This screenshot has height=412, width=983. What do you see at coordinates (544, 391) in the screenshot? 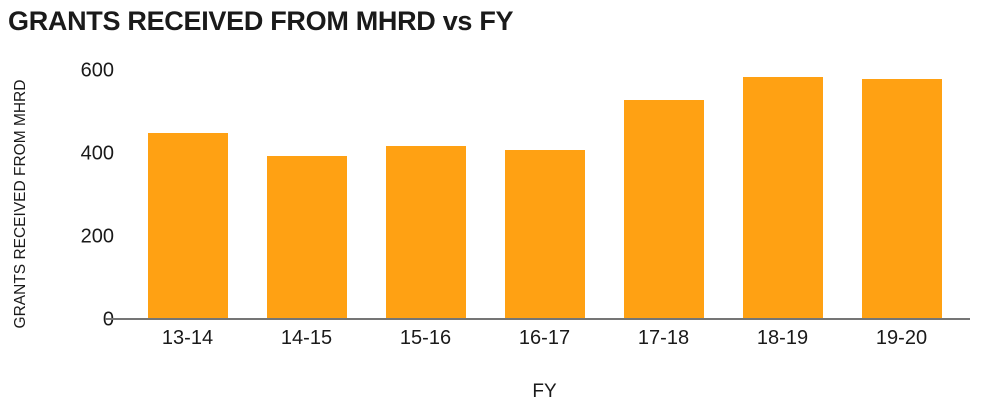
I see `x-axis-title: FY` at bounding box center [544, 391].